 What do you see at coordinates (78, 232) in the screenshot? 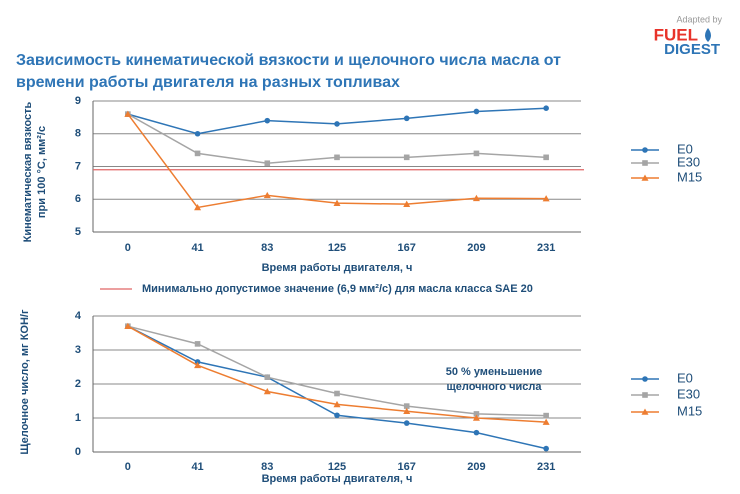
I see `y-tick-label: 5` at bounding box center [78, 232].